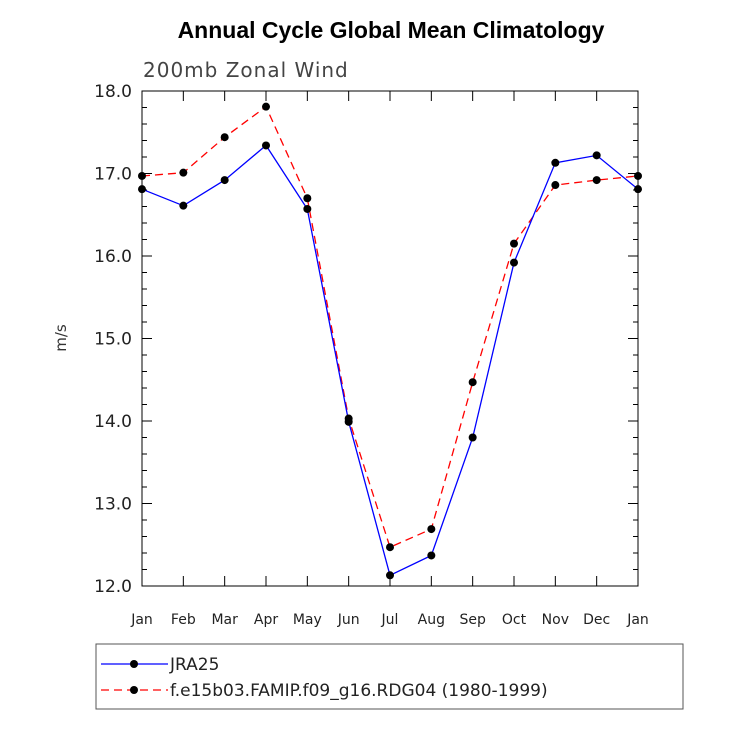  I want to click on y-tick-label: 18.0, so click(113, 92).